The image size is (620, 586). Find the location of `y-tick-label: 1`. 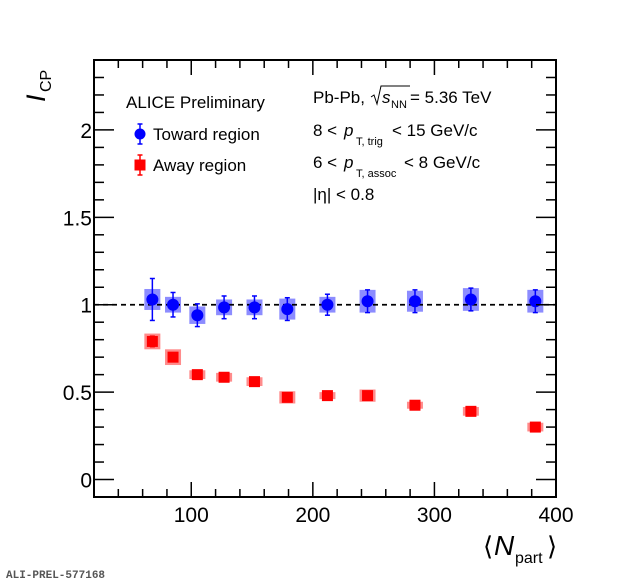

y-tick-label: 1 is located at coordinates (86, 306).